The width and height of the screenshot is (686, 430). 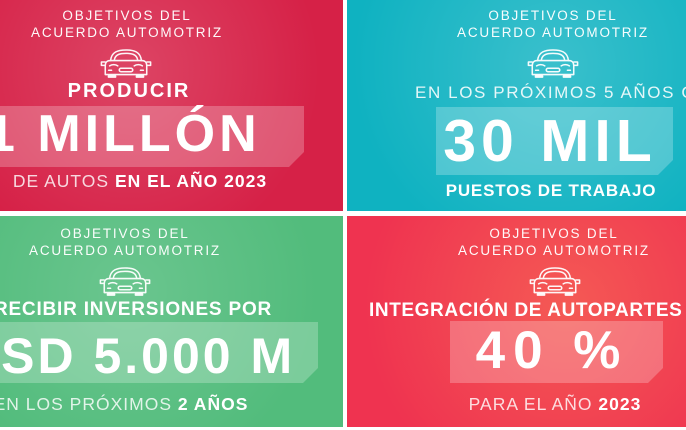 What do you see at coordinates (550, 141) in the screenshot?
I see `headline-figure: 30 MIL` at bounding box center [550, 141].